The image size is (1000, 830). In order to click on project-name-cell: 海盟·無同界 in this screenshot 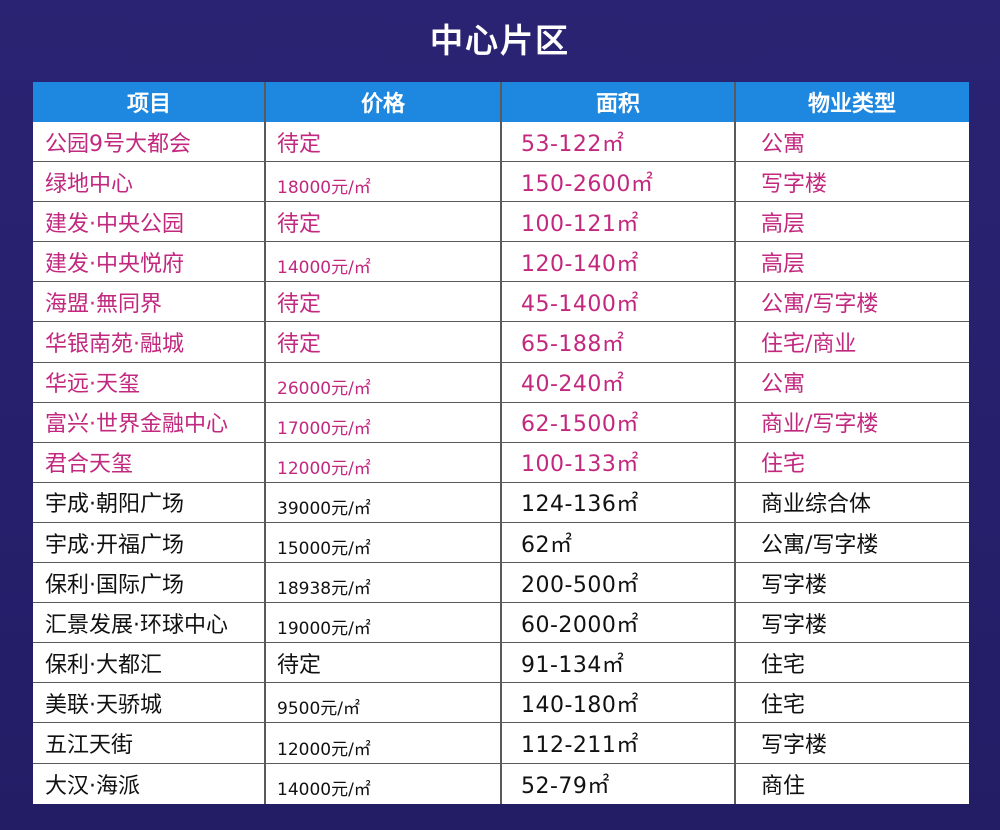, I will do `click(103, 304)`.